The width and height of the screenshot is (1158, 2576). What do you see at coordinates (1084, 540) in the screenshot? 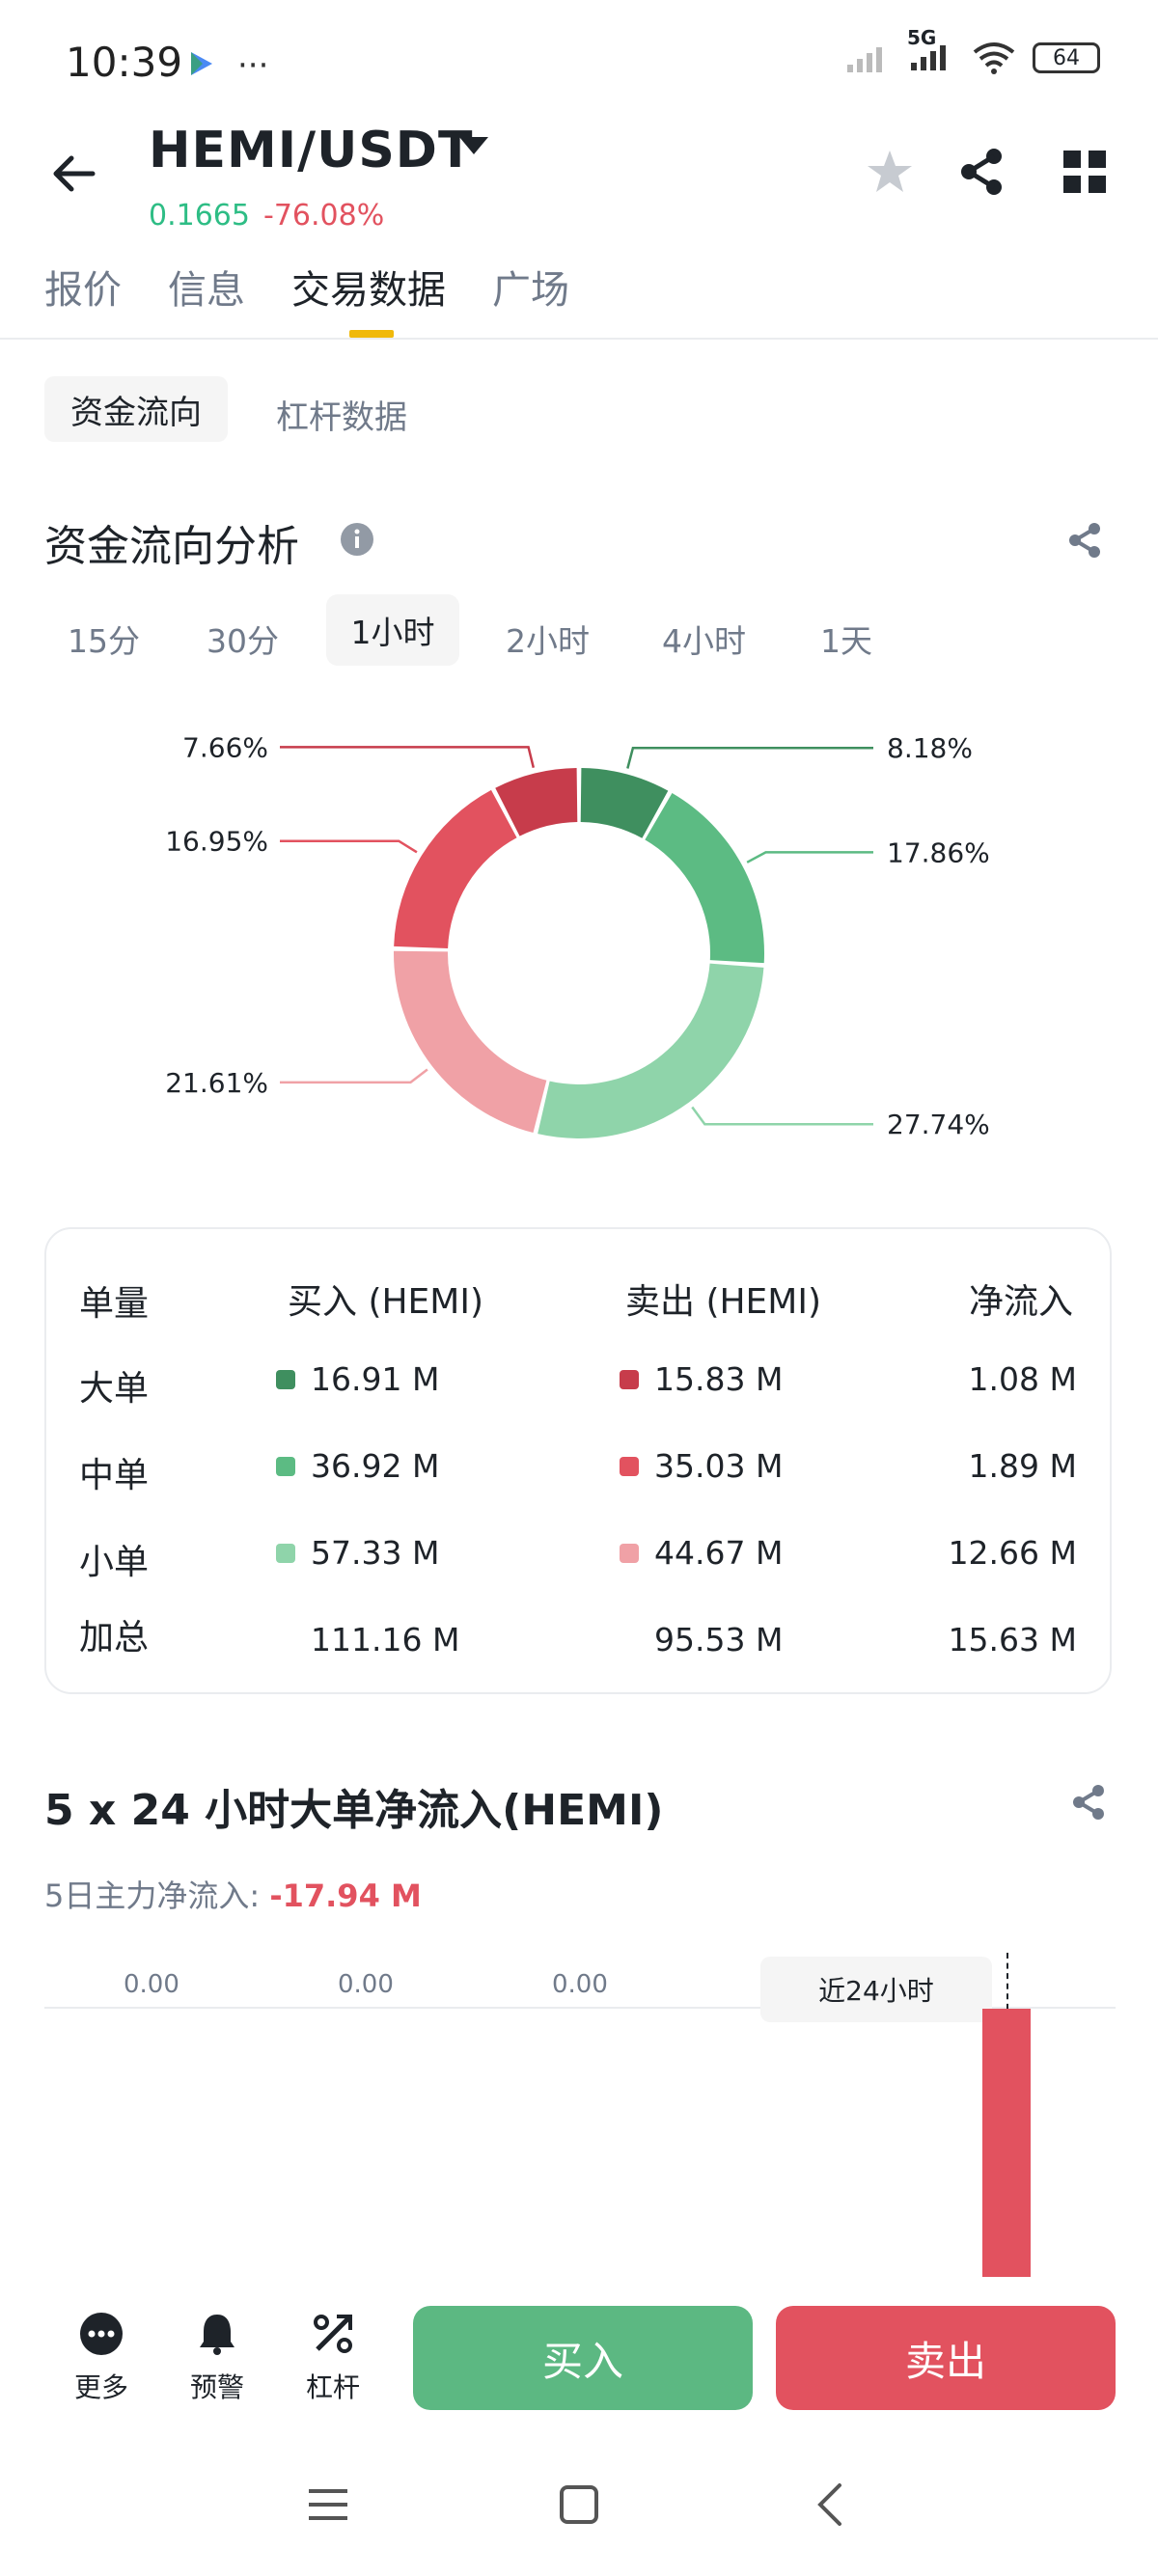
I see `section-share-icon` at bounding box center [1084, 540].